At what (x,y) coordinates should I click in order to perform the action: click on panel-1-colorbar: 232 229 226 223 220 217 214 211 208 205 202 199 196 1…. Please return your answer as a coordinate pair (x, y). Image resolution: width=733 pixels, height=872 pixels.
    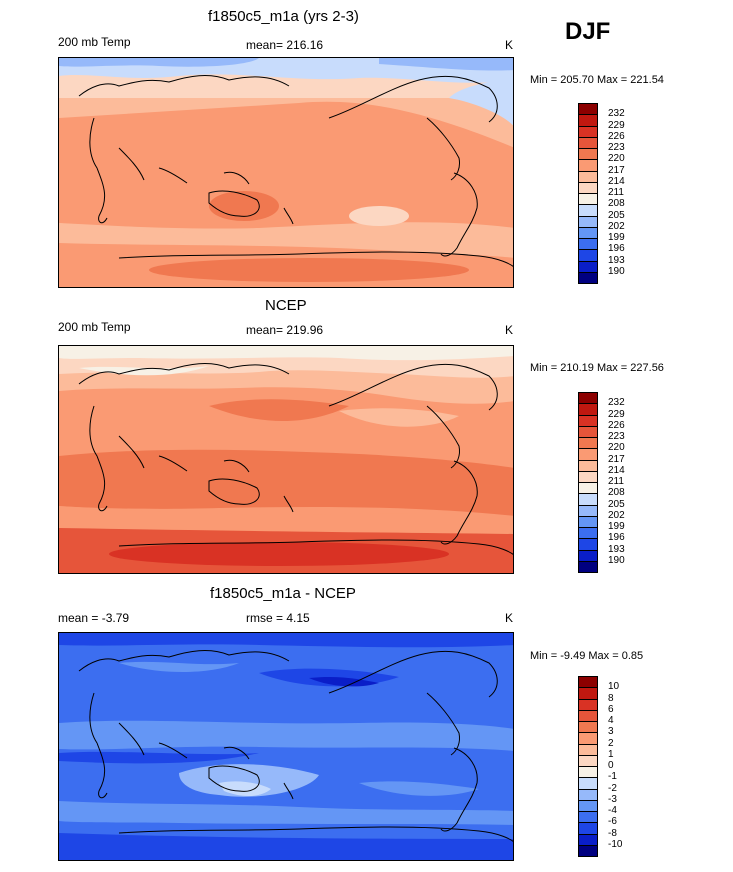
    Looking at the image, I should click on (601, 193).